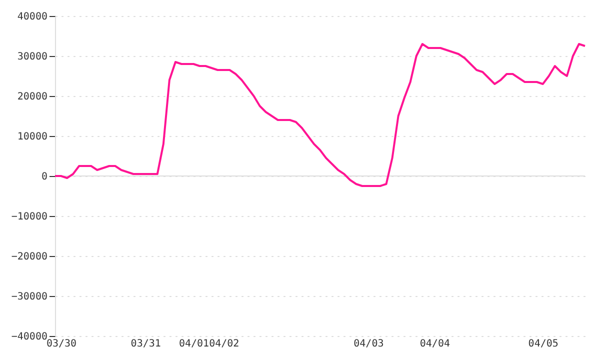 The width and height of the screenshot is (600, 360). I want to click on x-tick-label: 04/04, so click(435, 344).